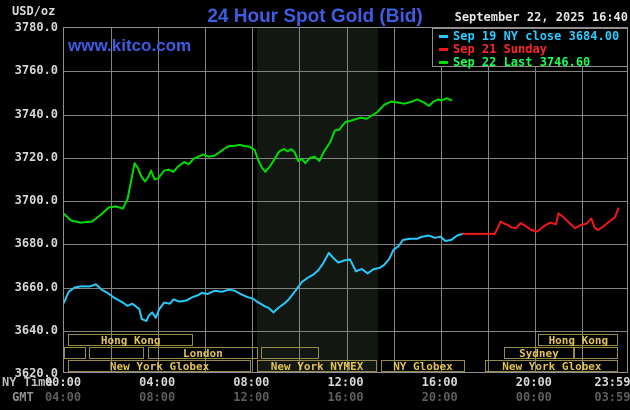  I want to click on y-axis-tick: 3720.0, so click(36, 156).